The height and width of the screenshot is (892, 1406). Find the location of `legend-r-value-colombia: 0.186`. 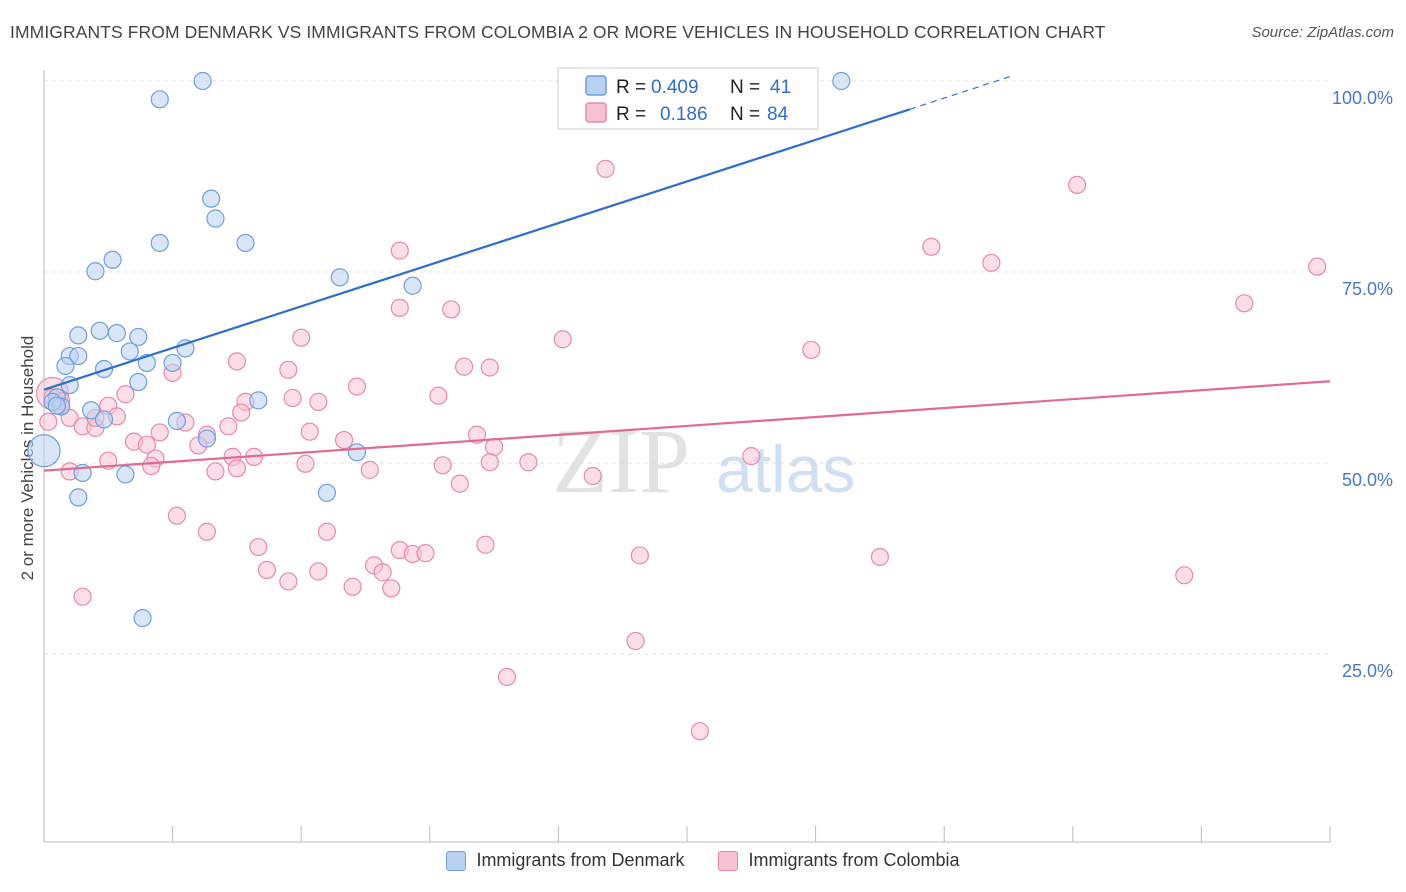

legend-r-value-colombia: 0.186 is located at coordinates (684, 114).